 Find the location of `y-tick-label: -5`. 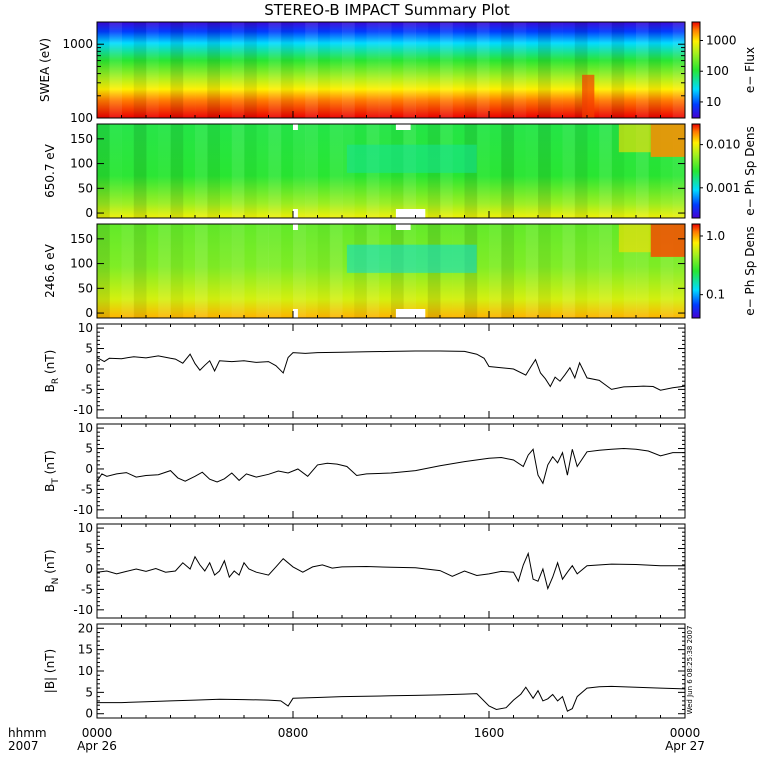

y-tick-label: -5 is located at coordinates (87, 389).